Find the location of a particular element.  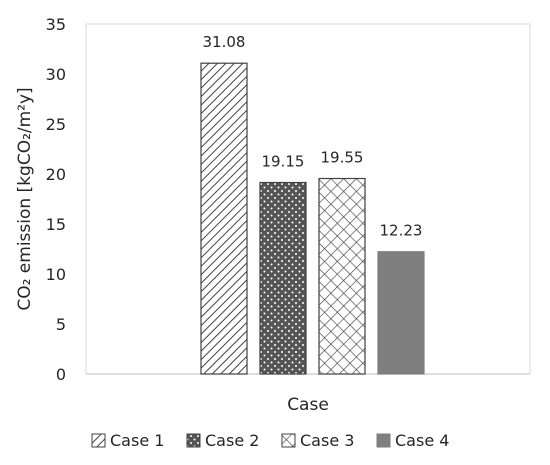

legend-label: Case 2 is located at coordinates (232, 440).